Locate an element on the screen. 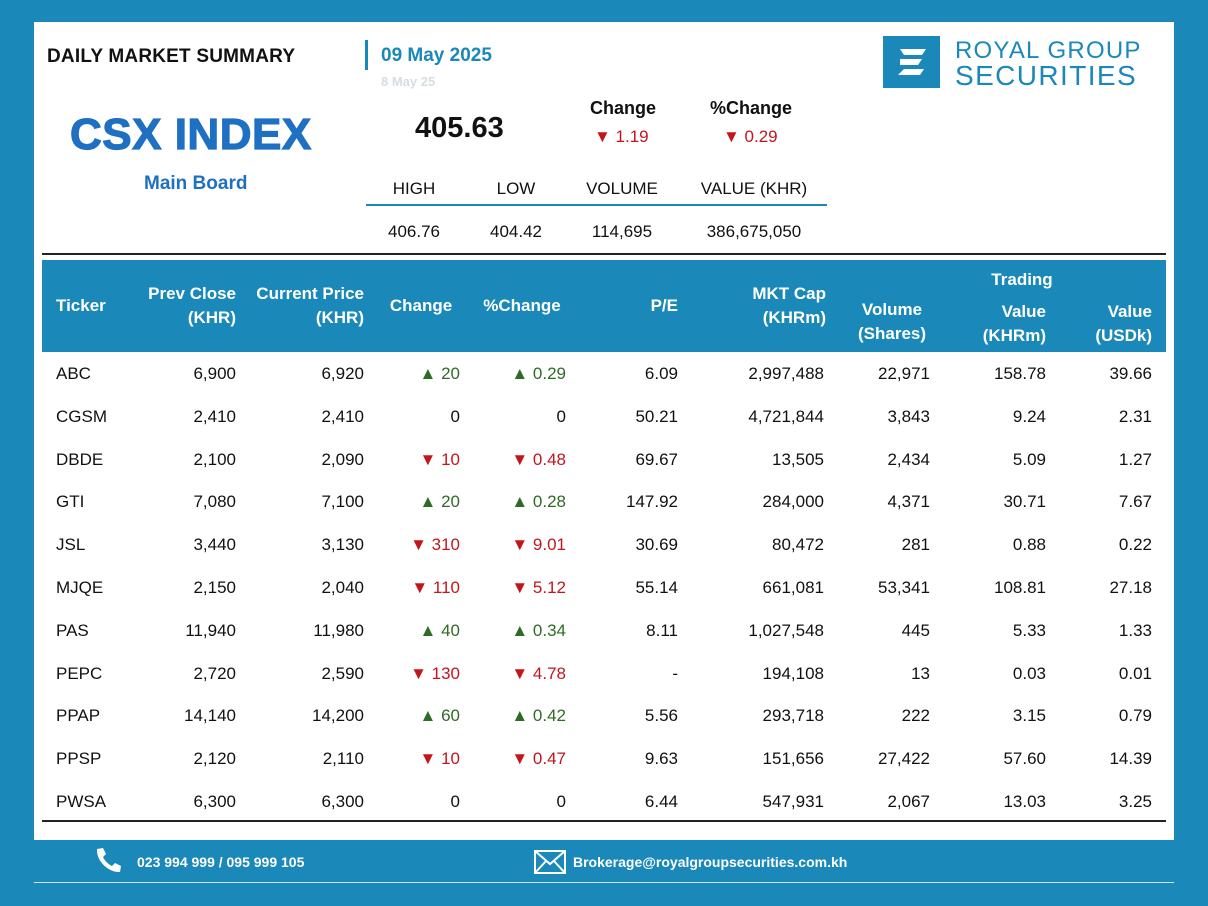  header-divider is located at coordinates (366, 55).